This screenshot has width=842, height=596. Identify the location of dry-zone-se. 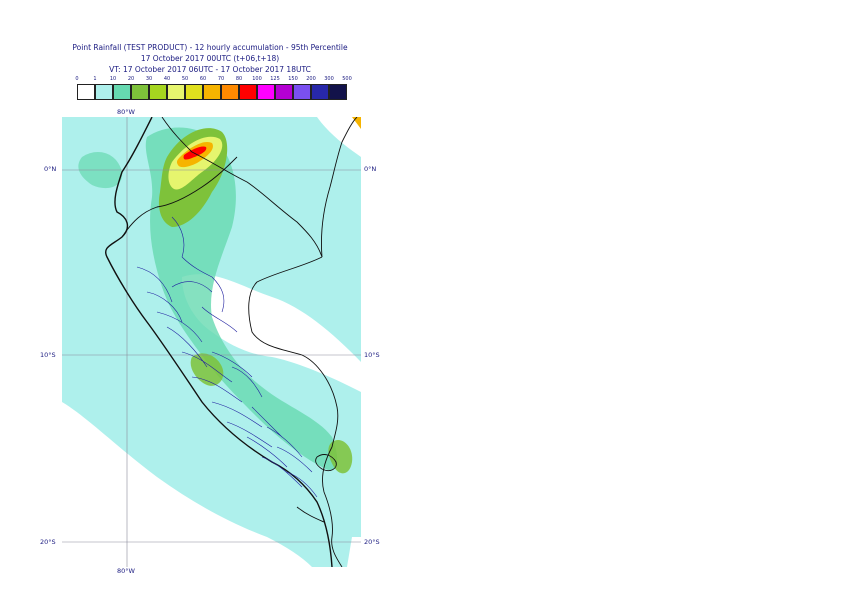
(354, 552).